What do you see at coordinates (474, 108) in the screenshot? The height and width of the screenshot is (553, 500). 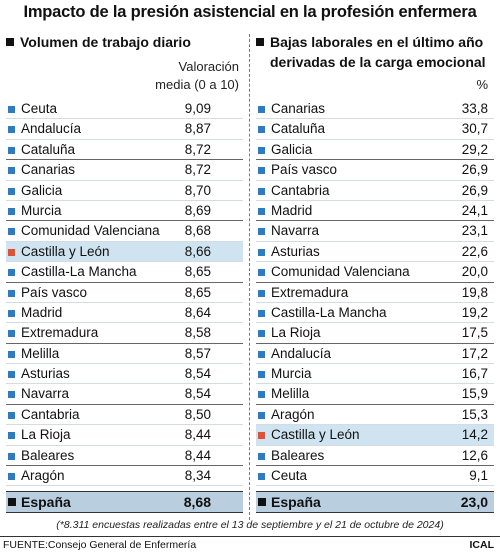 I see `row-value: 33,8` at bounding box center [474, 108].